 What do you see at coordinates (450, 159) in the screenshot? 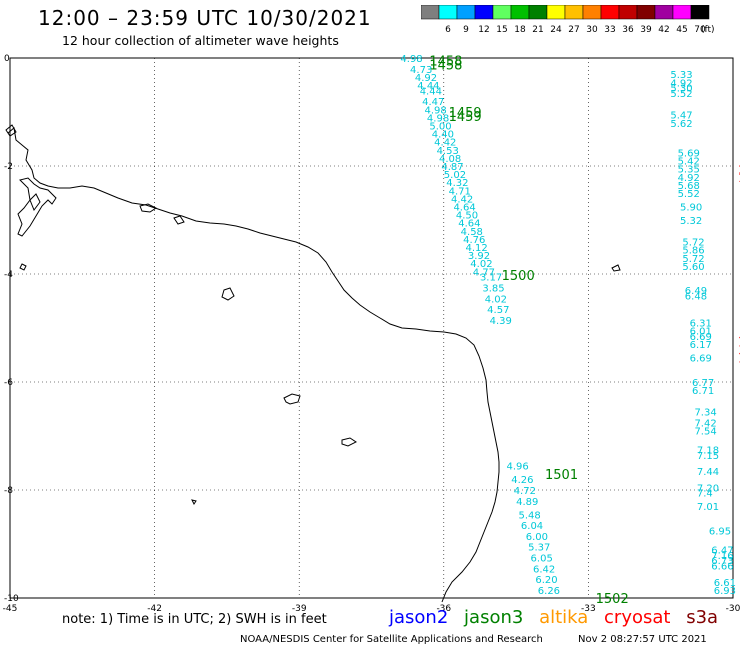
I see `swh-value: 4.08` at bounding box center [450, 159].